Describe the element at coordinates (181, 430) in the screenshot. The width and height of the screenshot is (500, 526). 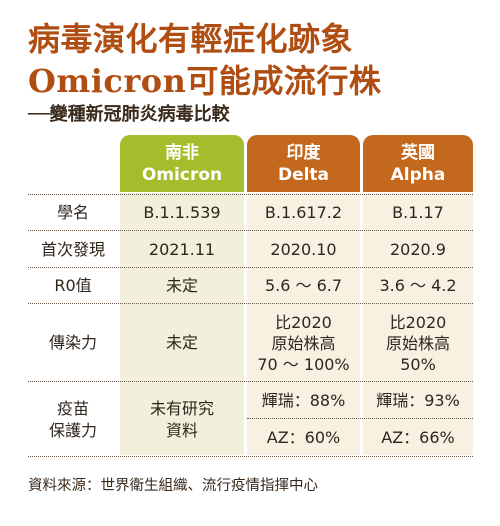
I see `cell-text-line: 資料` at that location.